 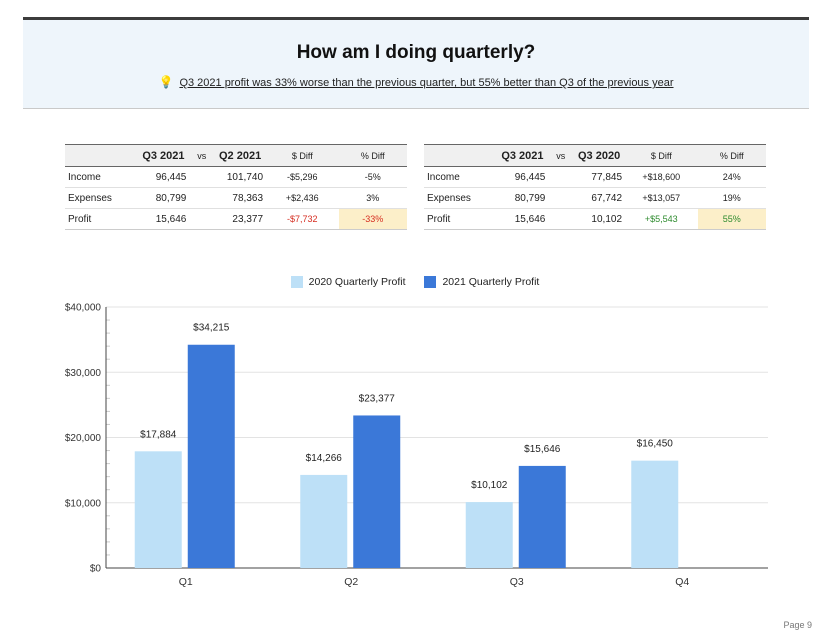 I want to click on lightbulb-icon: 💡, so click(x=166, y=82).